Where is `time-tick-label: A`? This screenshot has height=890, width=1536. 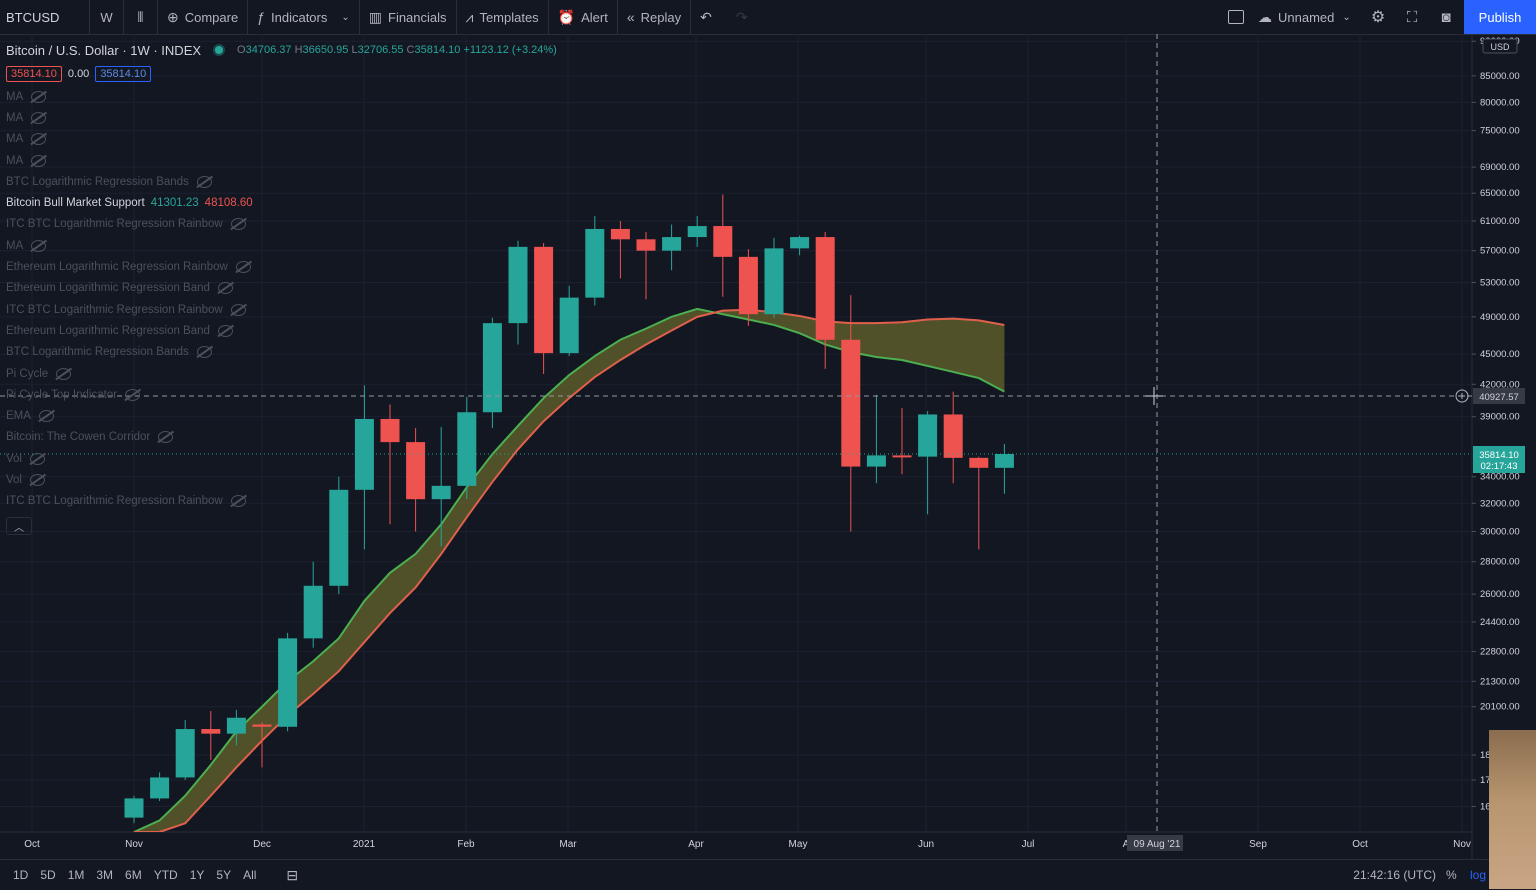 time-tick-label: A is located at coordinates (1126, 844).